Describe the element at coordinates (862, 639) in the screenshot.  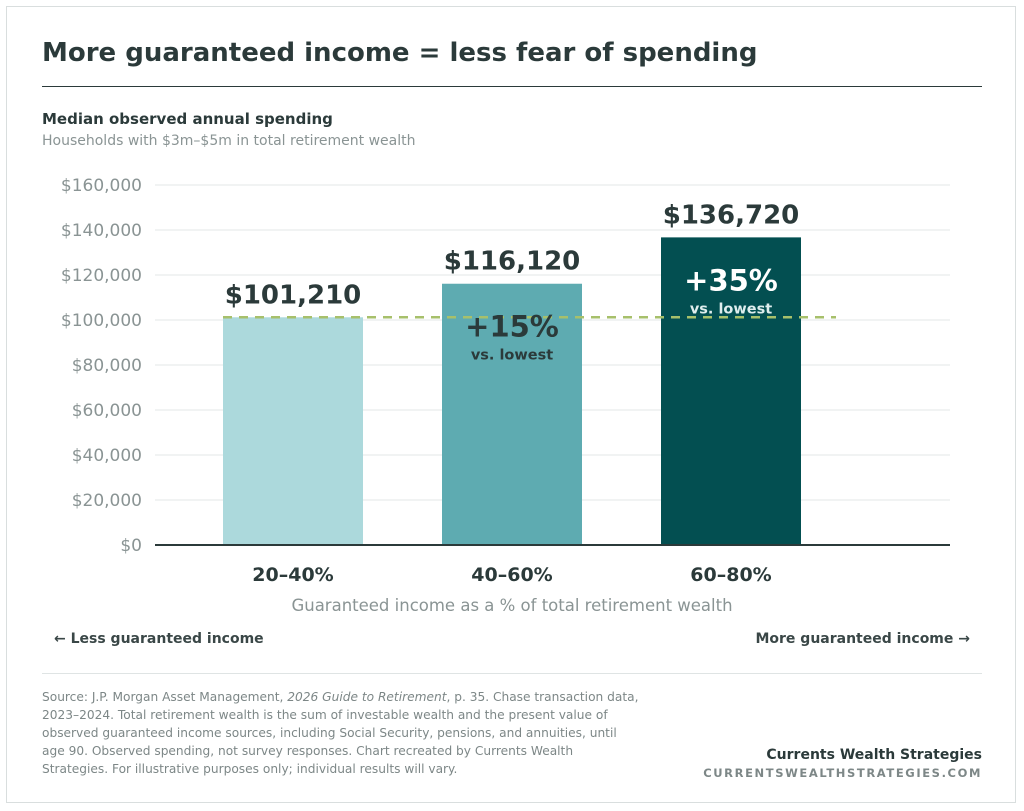
I see `more-guaranteed-label: More guaranteed income →` at that location.